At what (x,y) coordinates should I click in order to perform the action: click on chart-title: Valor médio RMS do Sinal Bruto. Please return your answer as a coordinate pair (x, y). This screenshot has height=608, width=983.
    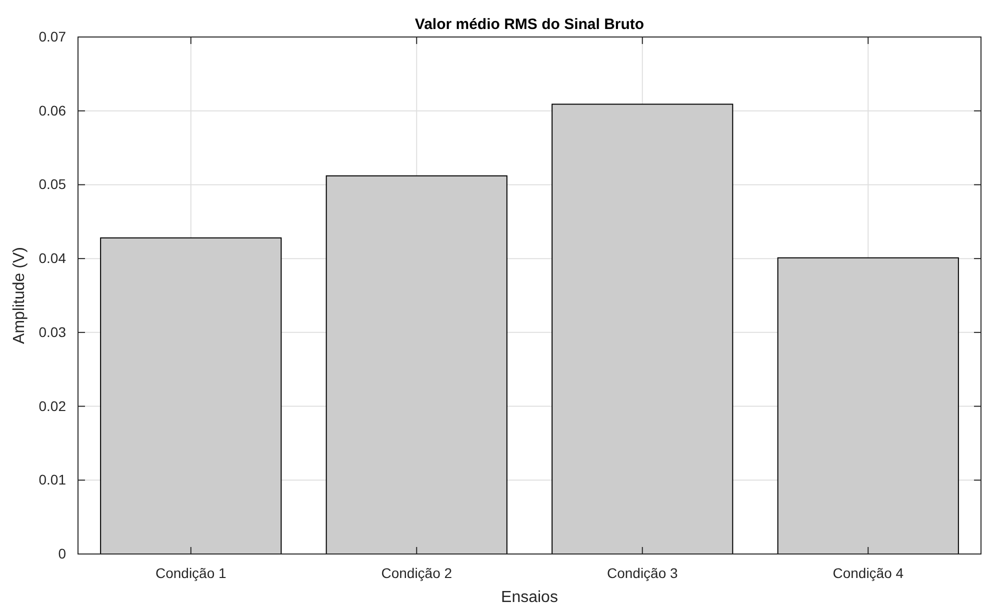
    Looking at the image, I should click on (529, 24).